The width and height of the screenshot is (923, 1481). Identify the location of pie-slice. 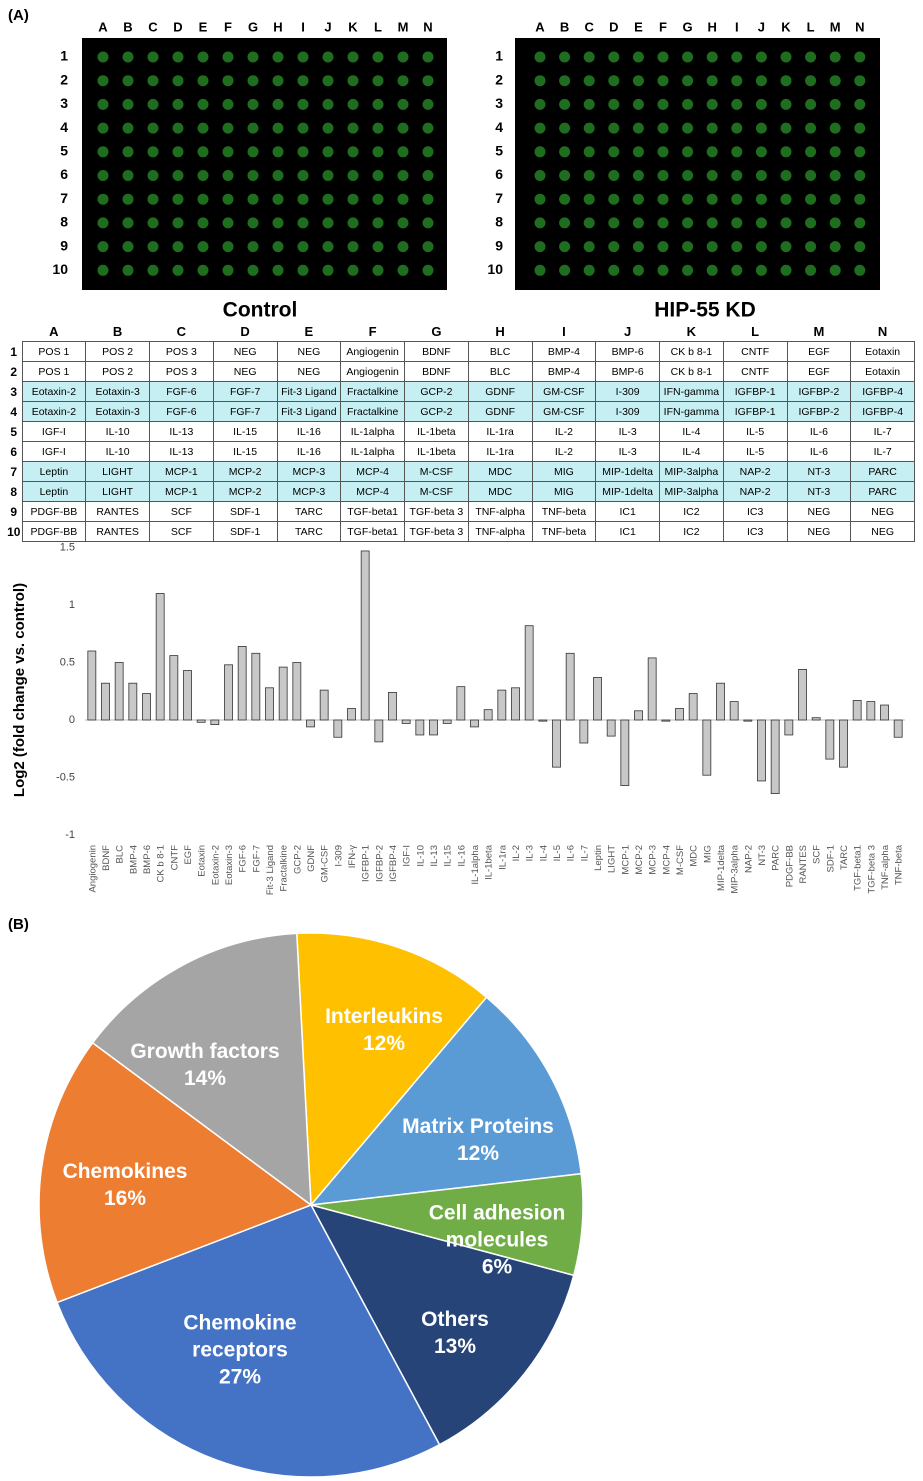
(175, 1172).